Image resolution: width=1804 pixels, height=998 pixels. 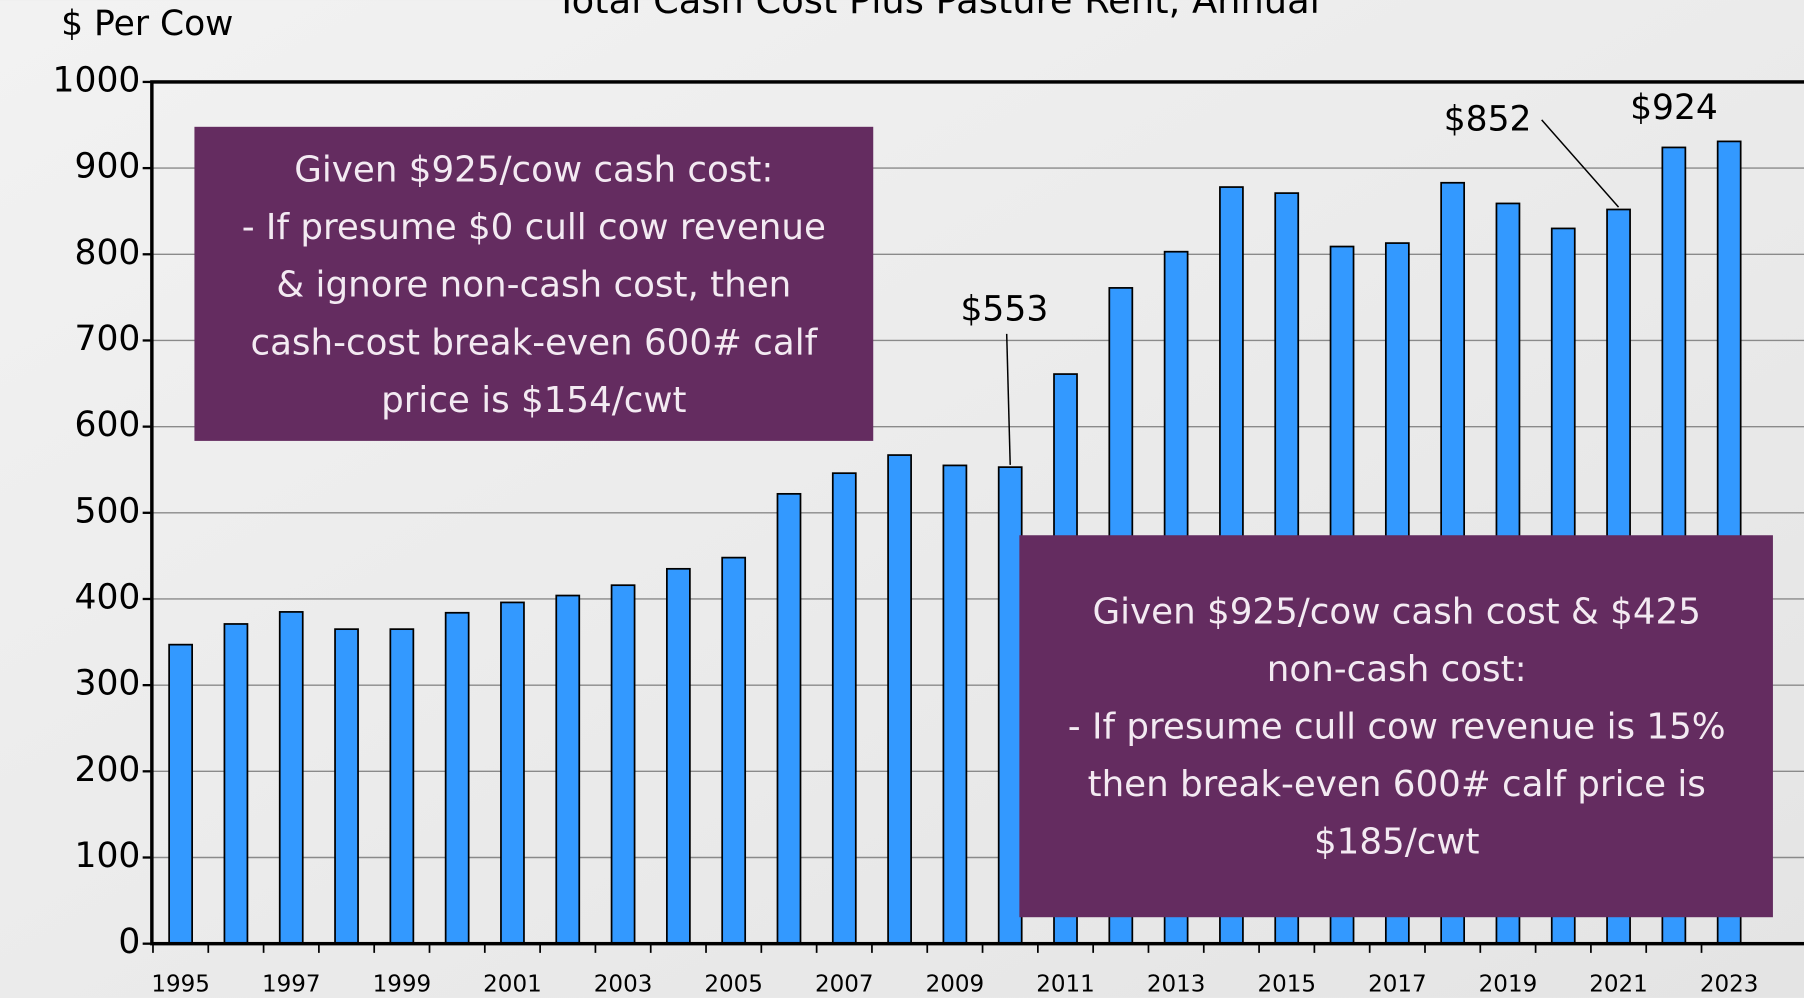 What do you see at coordinates (108, 684) in the screenshot?
I see `y-tick-label: 300` at bounding box center [108, 684].